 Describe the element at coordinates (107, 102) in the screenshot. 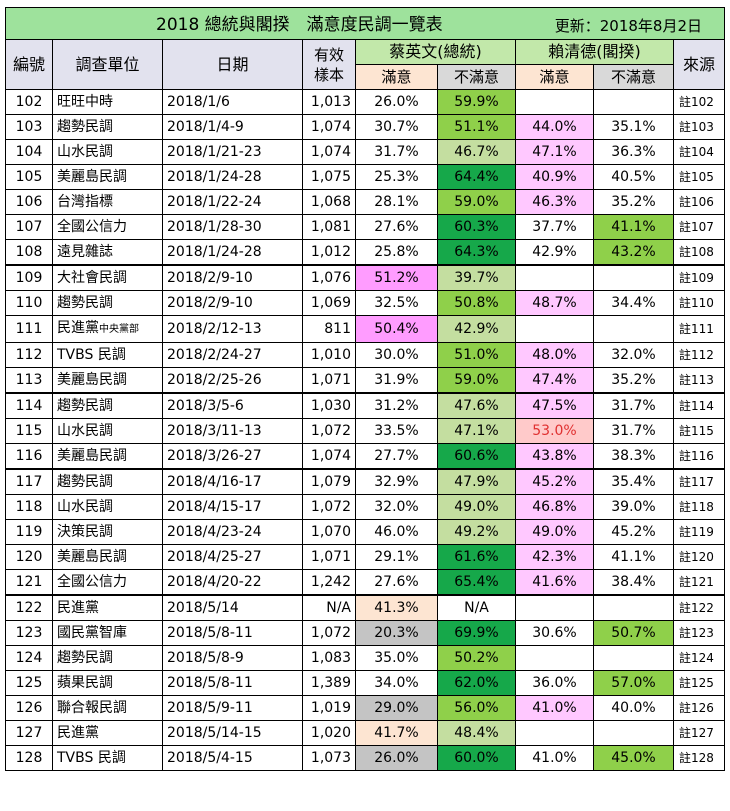

I see `row-org: 旺旺中時` at that location.